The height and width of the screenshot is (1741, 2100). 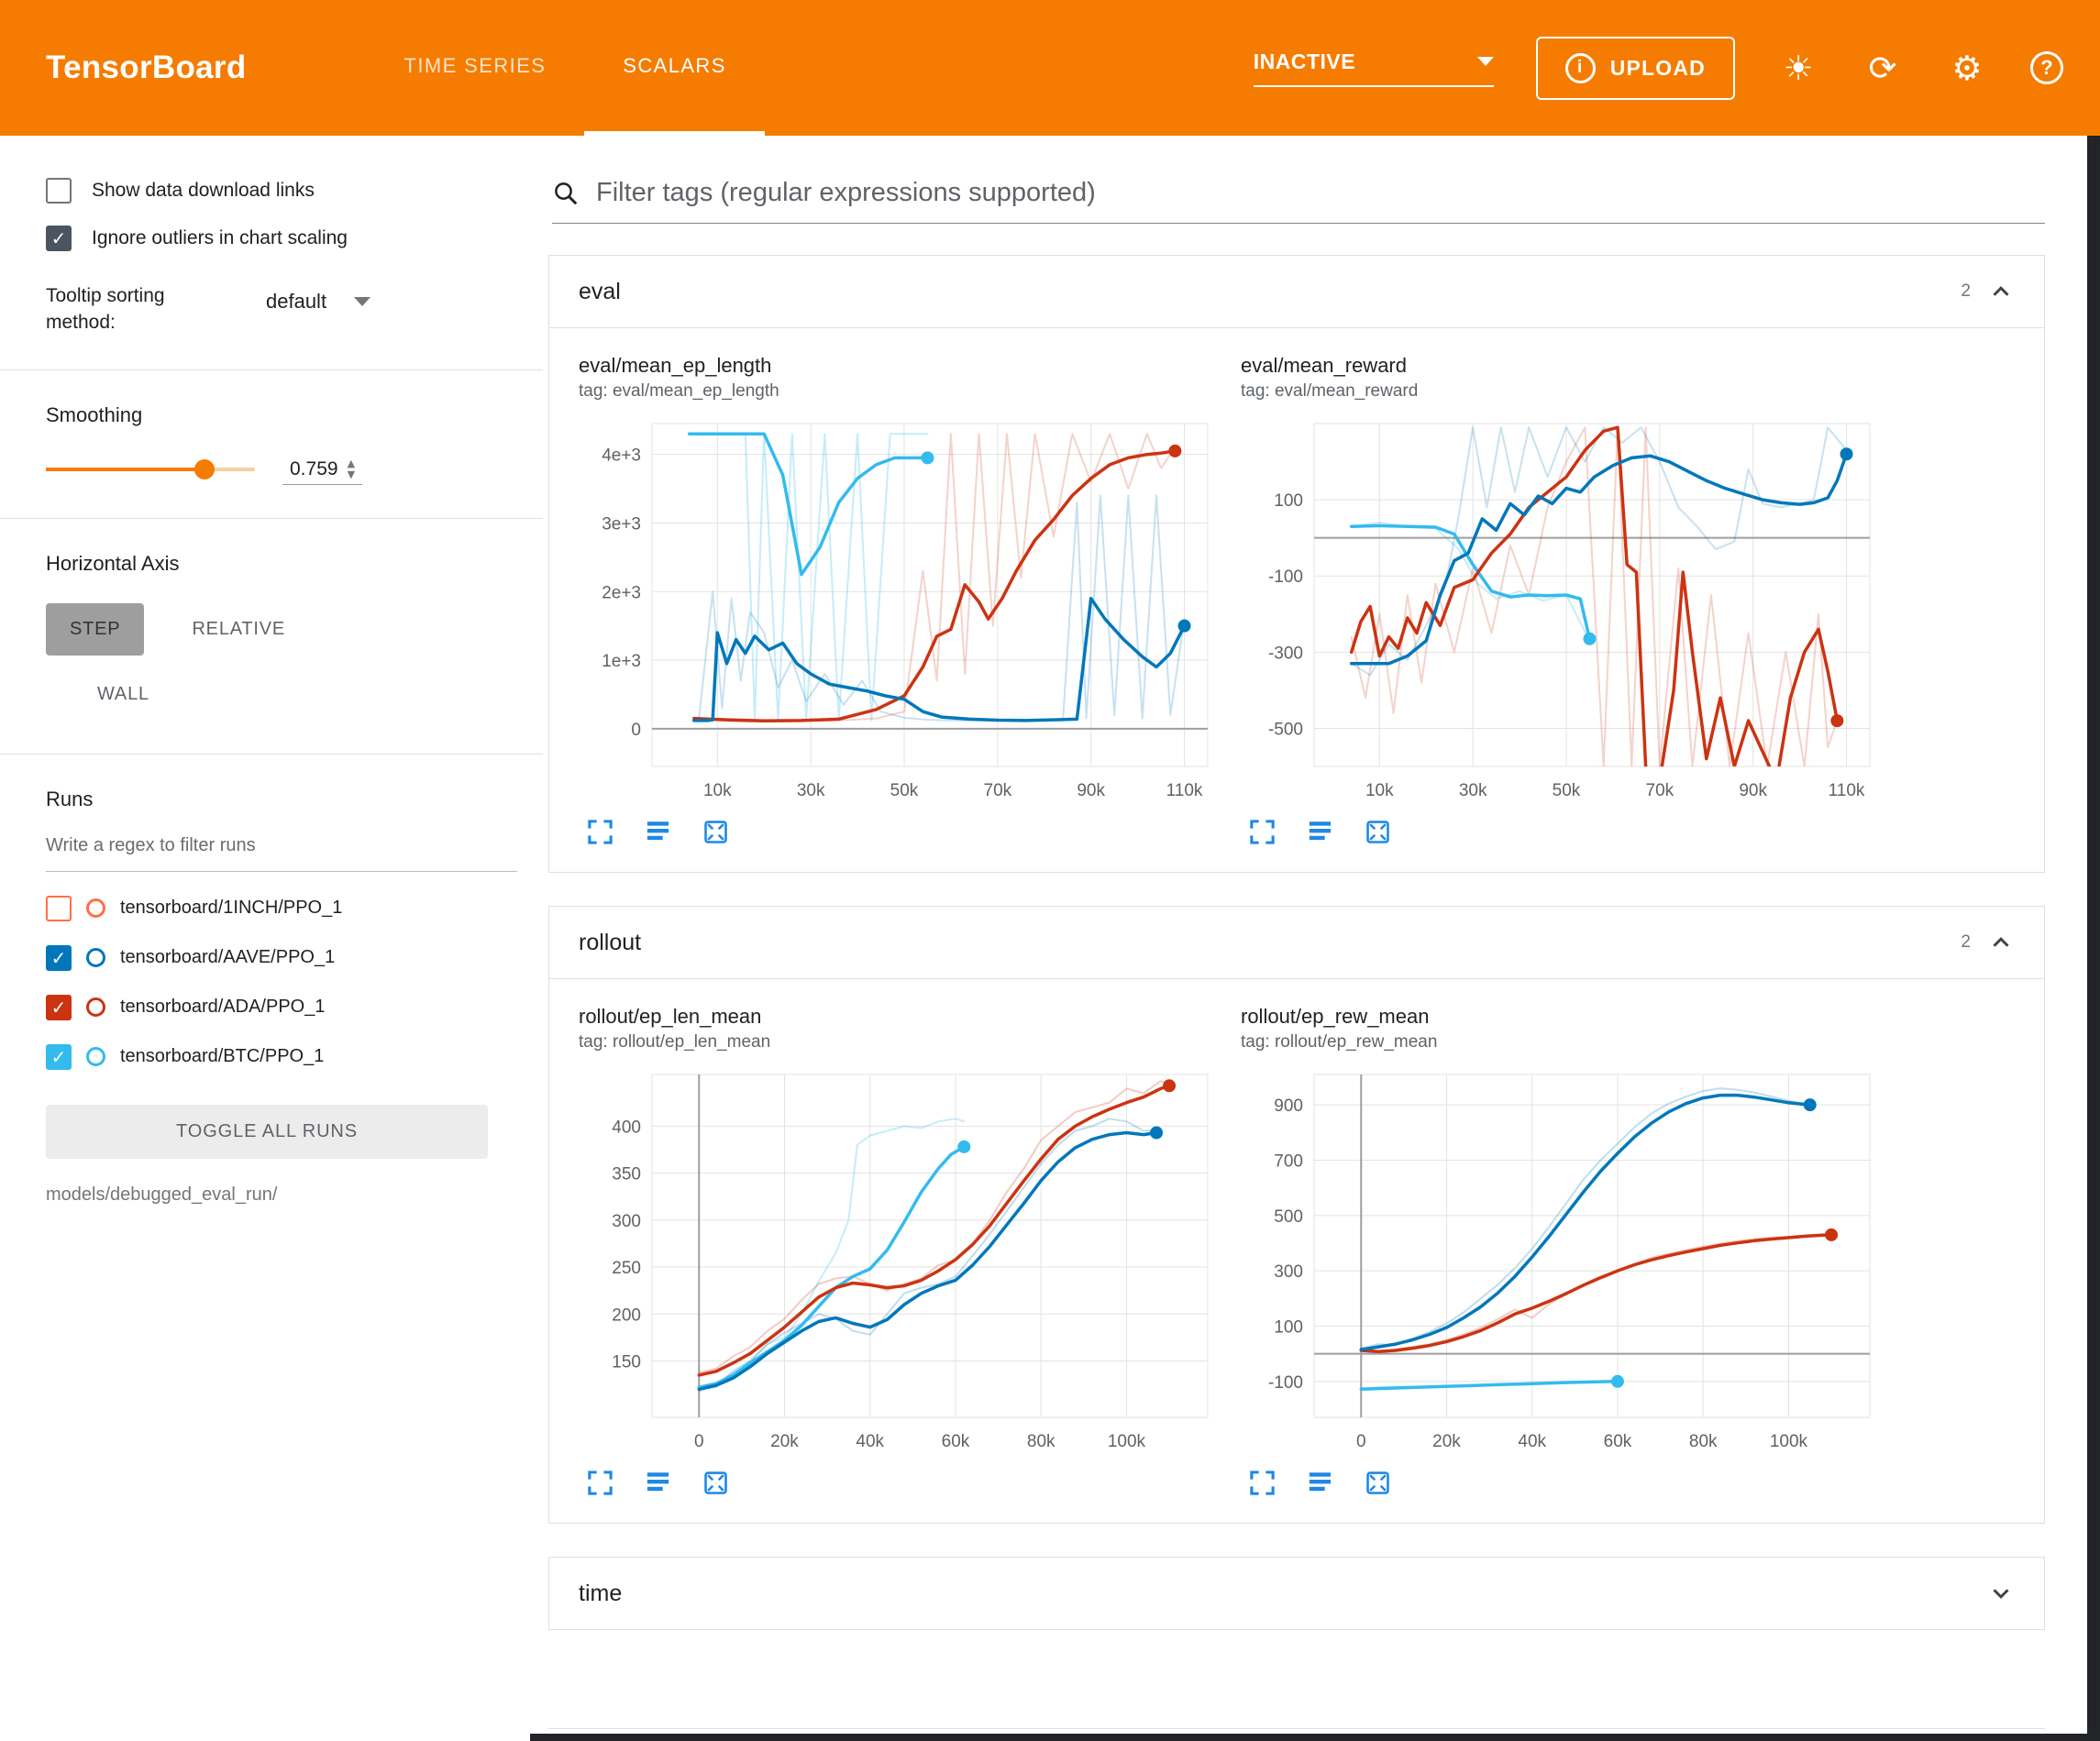 What do you see at coordinates (956, 1442) in the screenshot?
I see `svg-text: 60k` at bounding box center [956, 1442].